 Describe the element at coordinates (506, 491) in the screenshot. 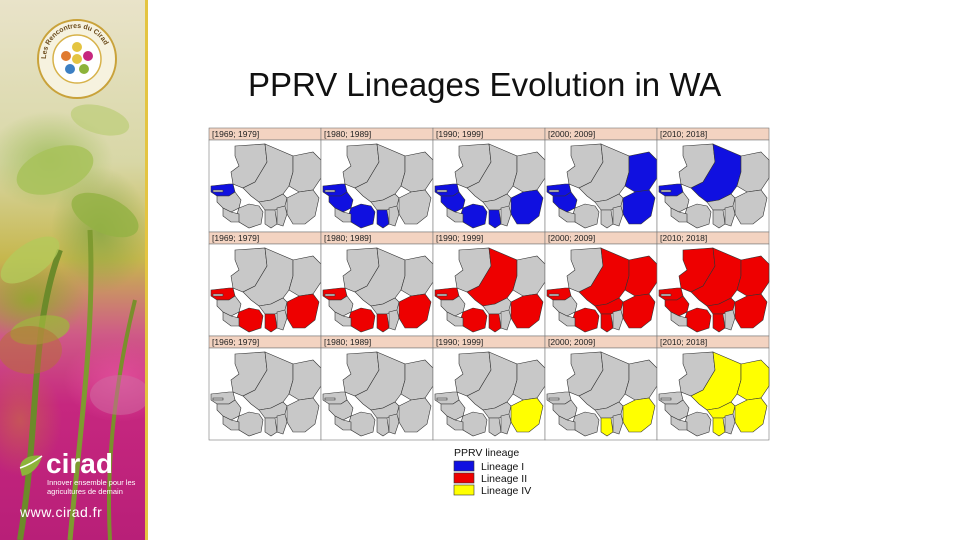

I see `legend-label: Lineage IV` at that location.